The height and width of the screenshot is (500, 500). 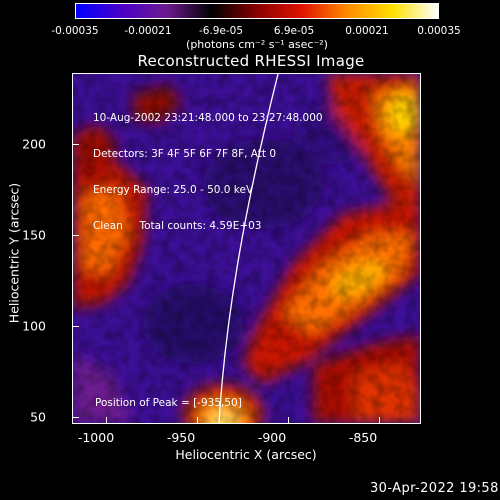 What do you see at coordinates (14, 253) in the screenshot?
I see `y-axis-label: Heliocentric Y (arcsec)` at bounding box center [14, 253].